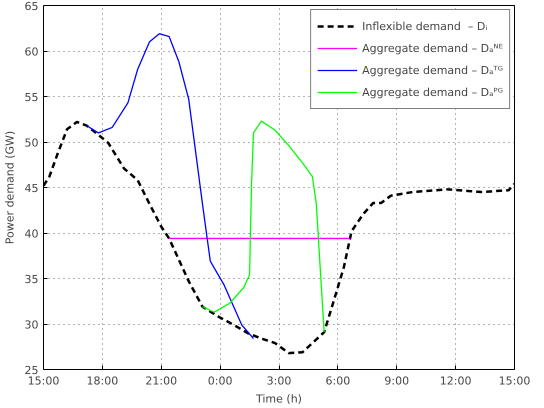  What do you see at coordinates (31, 52) in the screenshot?
I see `y-tick-label: 60` at bounding box center [31, 52].